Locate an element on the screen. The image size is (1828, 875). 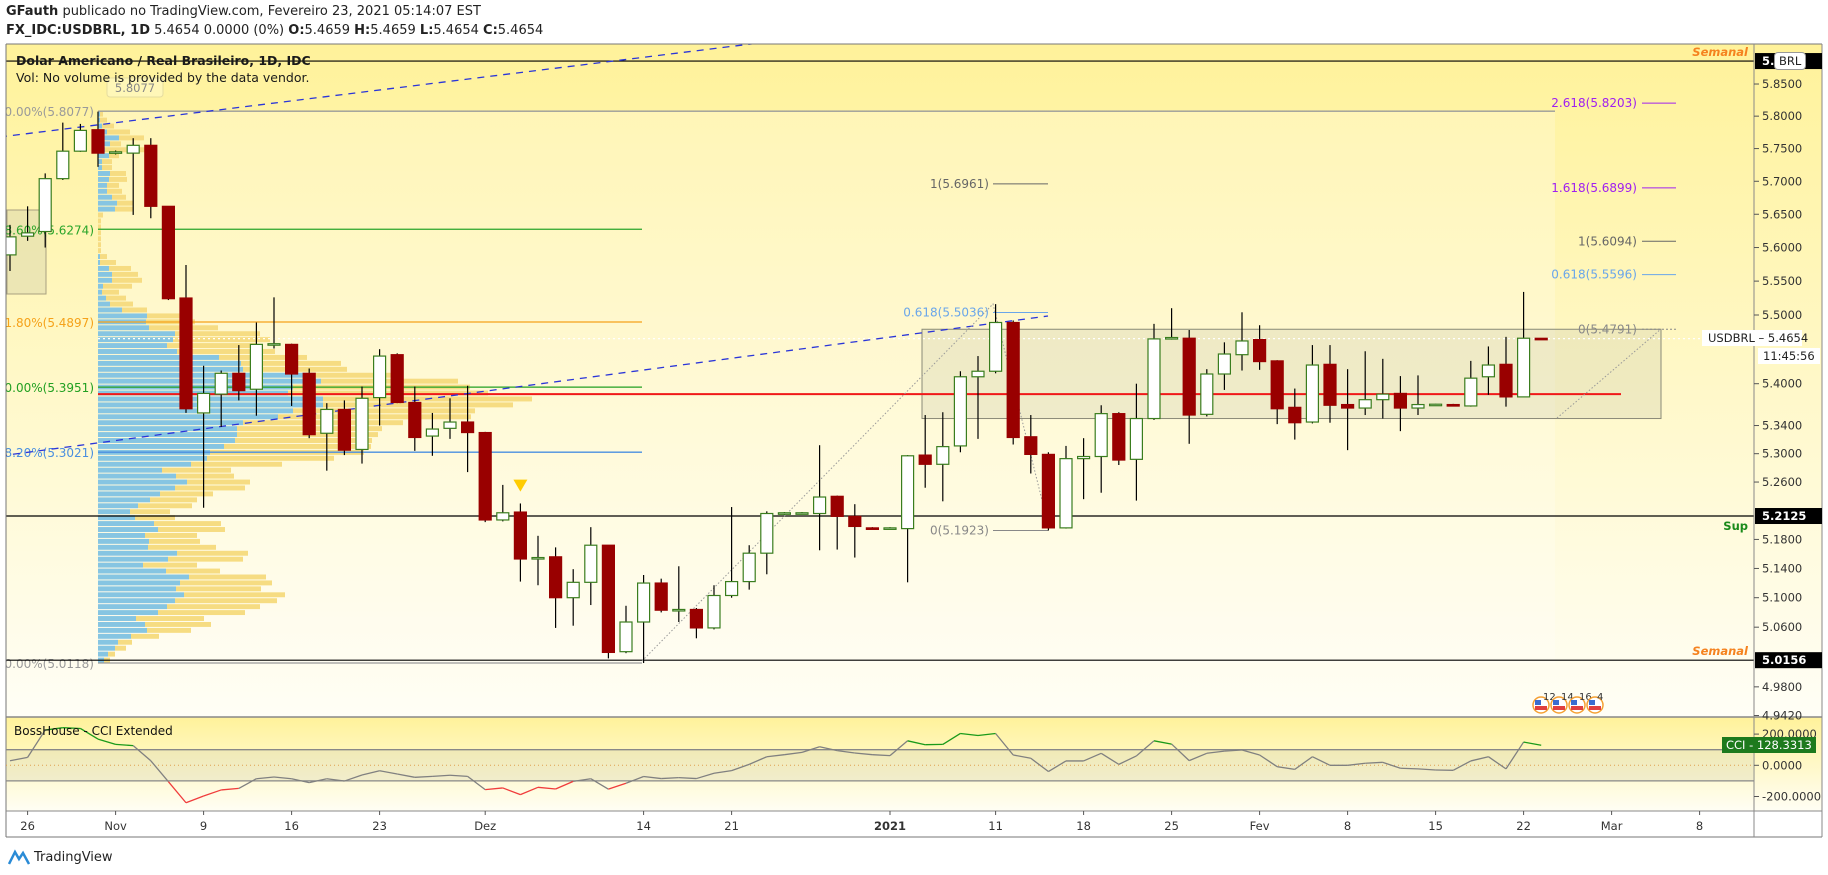
cci-indicator-title: BossHouse - CCI Extended is located at coordinates (93, 731).